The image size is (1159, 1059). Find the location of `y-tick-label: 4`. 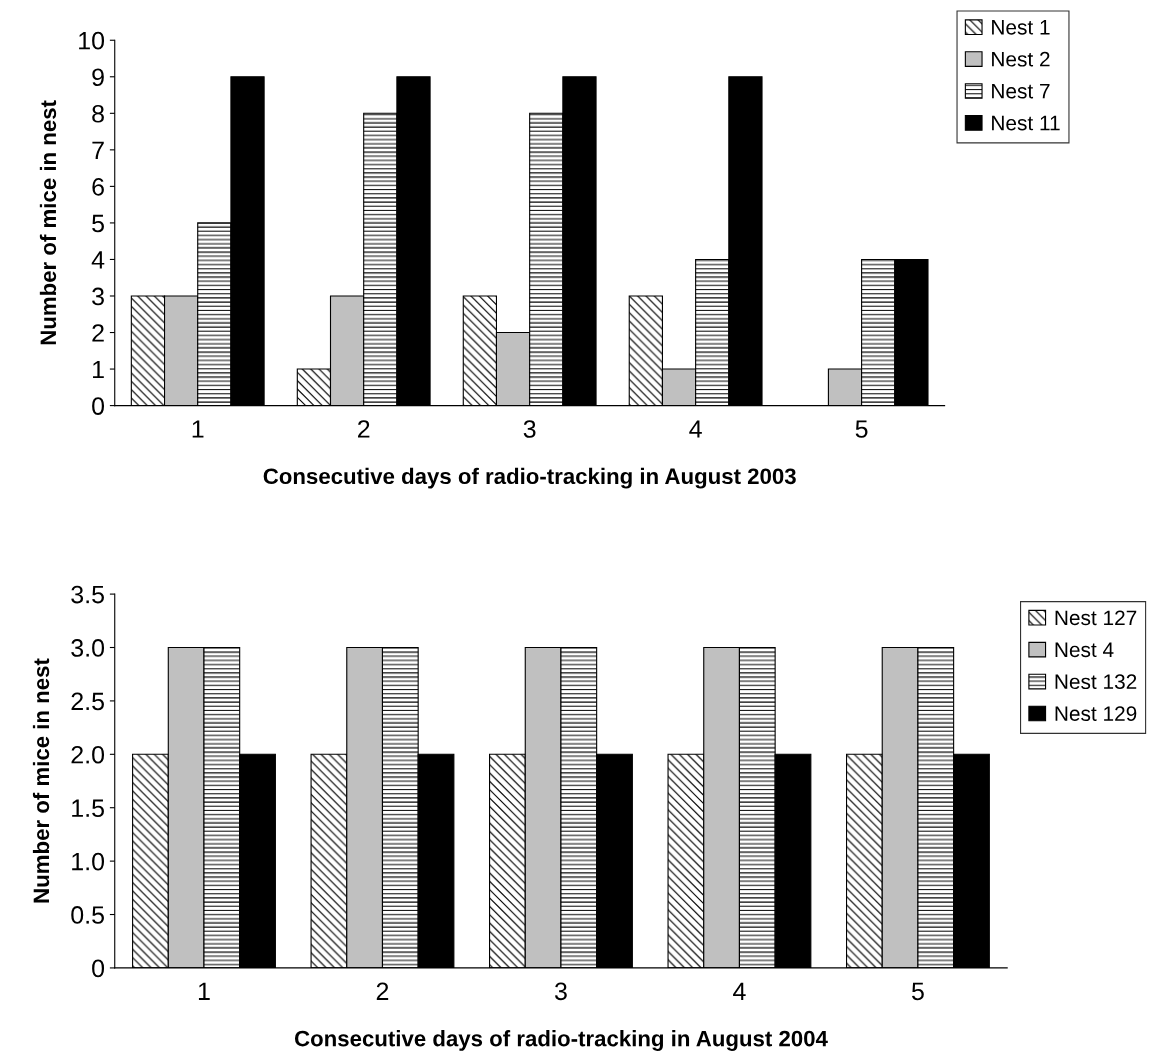

y-tick-label: 4 is located at coordinates (98, 260).